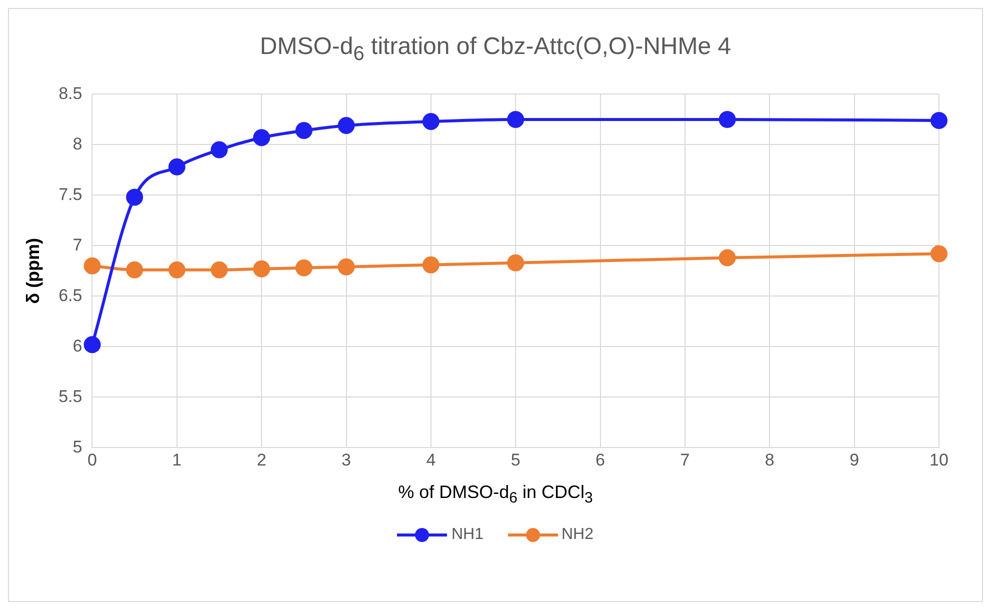 This screenshot has width=993, height=612. I want to click on x-tick-label: 8, so click(769, 460).